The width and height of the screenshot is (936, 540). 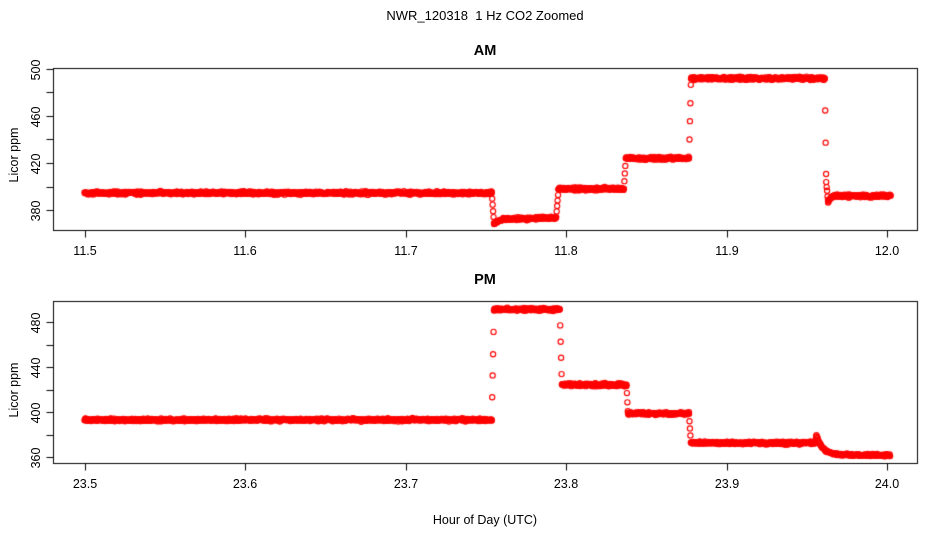 What do you see at coordinates (485, 520) in the screenshot?
I see `x-axis-label: Hour of Day (UTC)` at bounding box center [485, 520].